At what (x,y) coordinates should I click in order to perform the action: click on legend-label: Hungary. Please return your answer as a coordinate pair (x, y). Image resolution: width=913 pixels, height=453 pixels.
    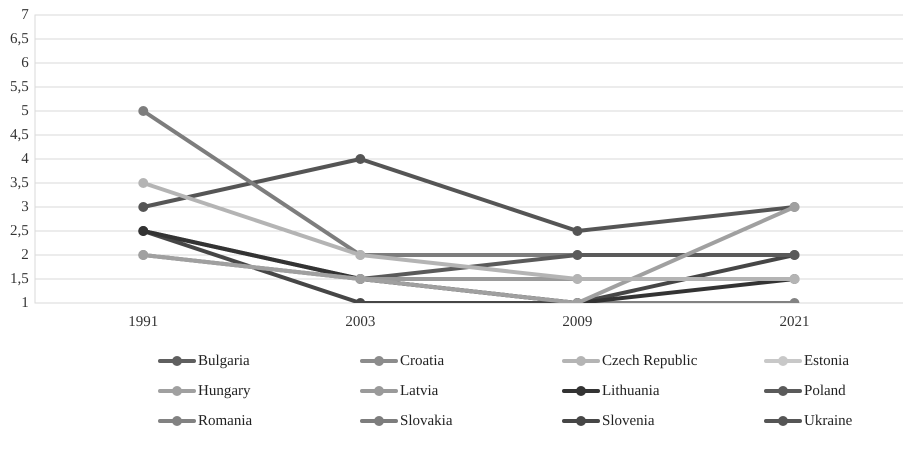
    Looking at the image, I should click on (224, 390).